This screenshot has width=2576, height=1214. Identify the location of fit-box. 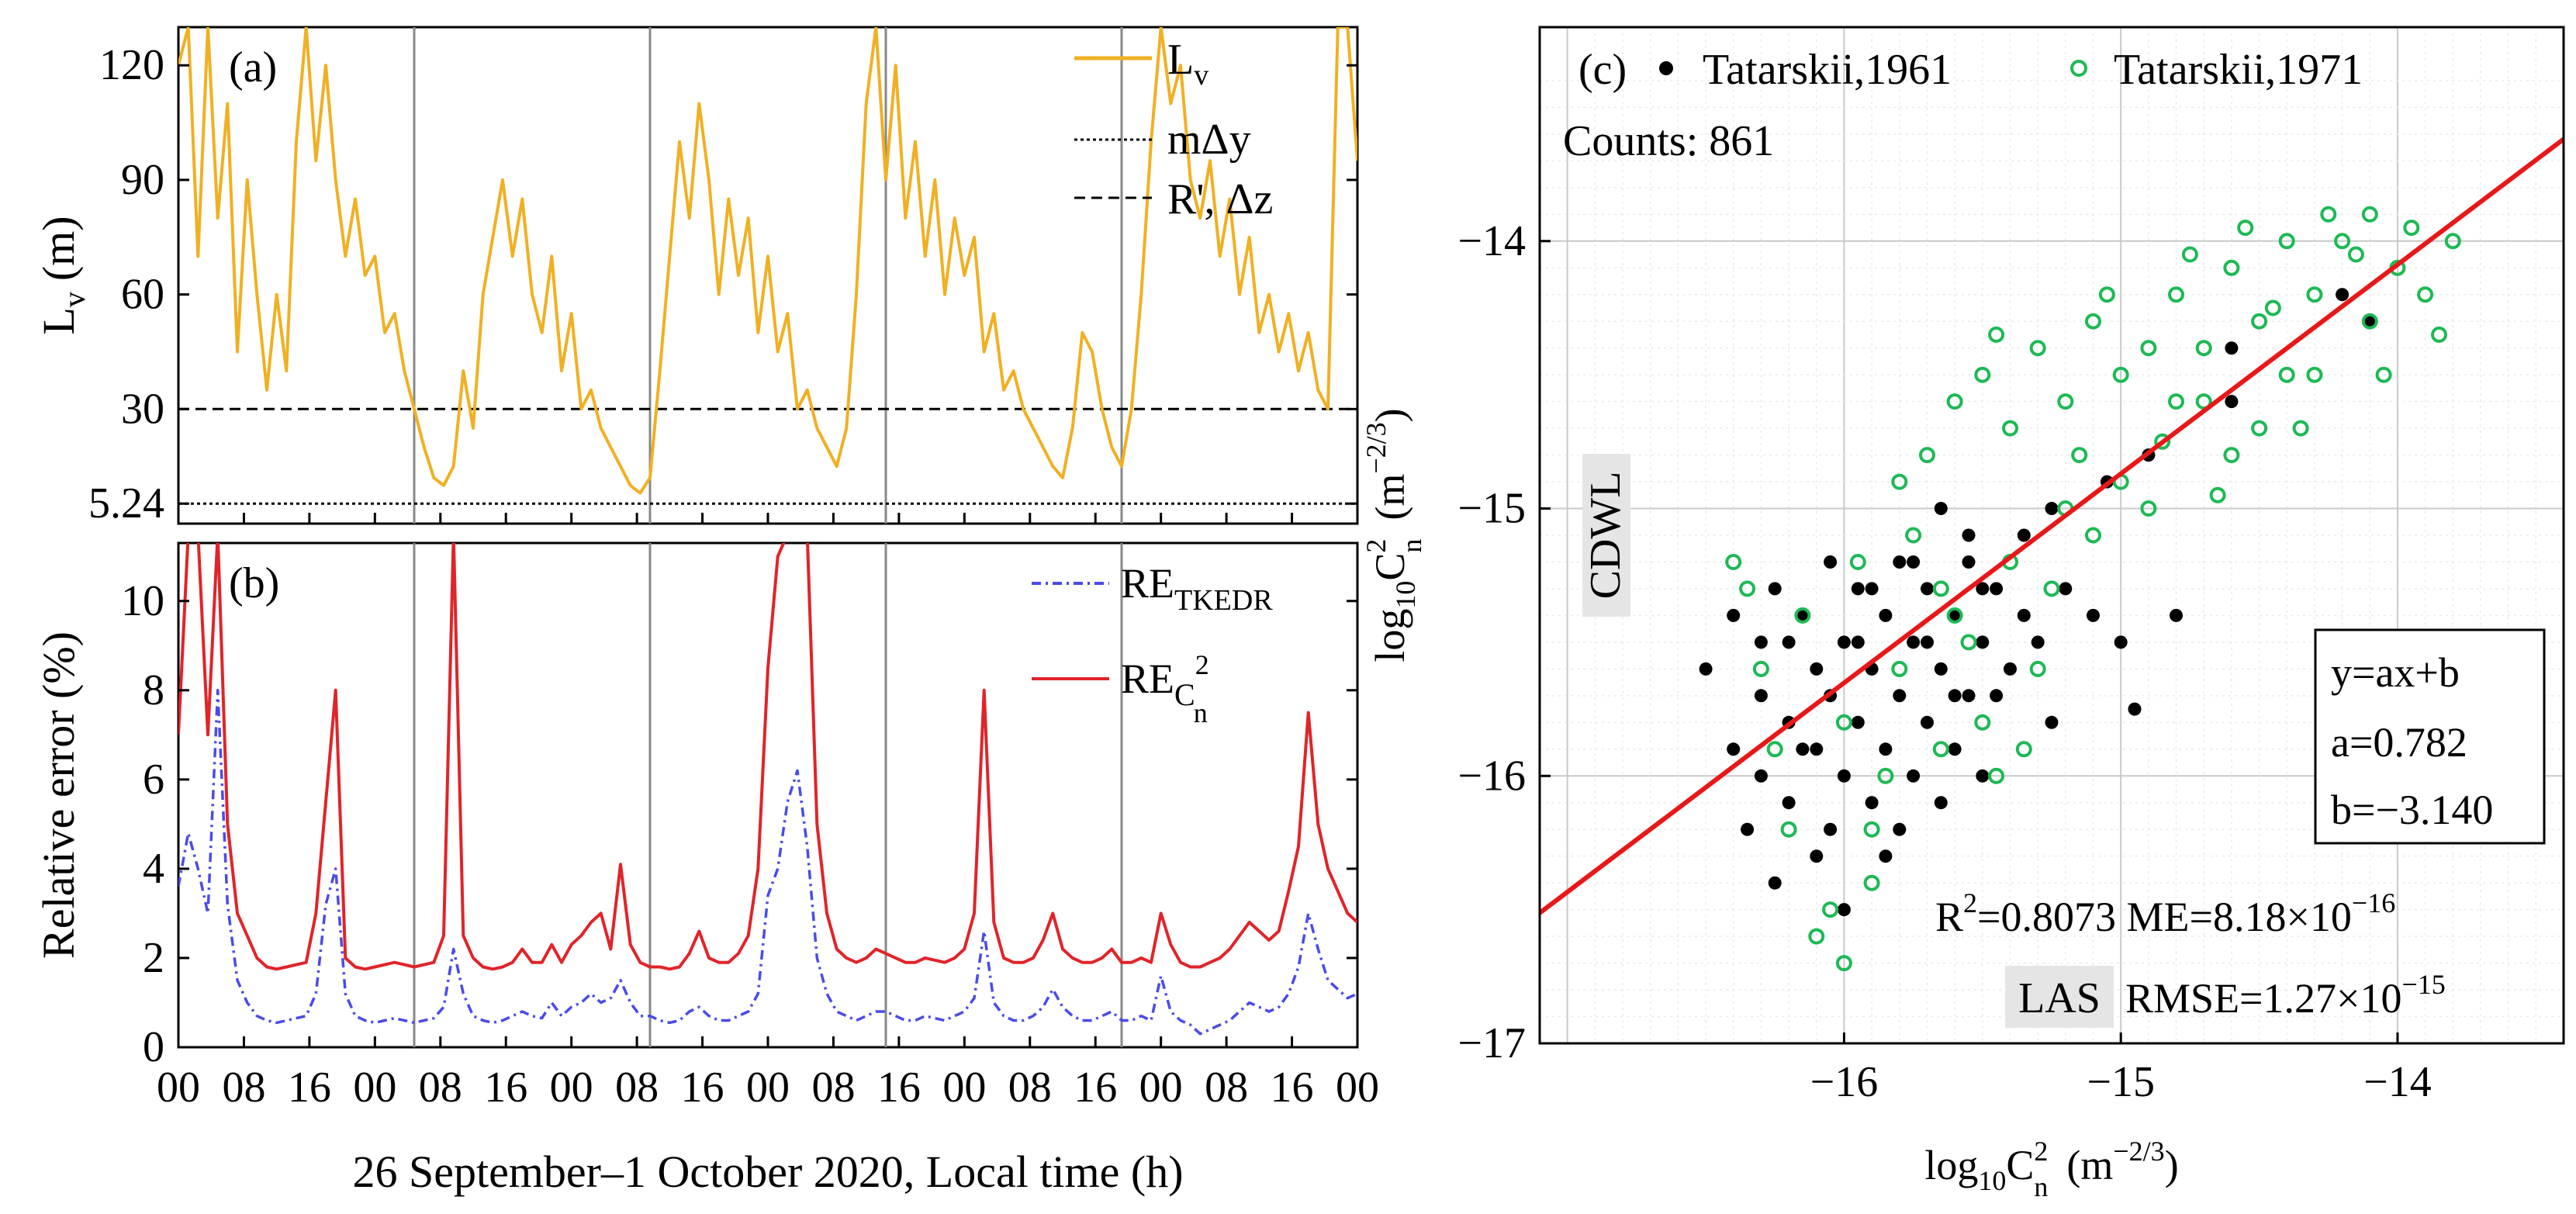
(2430, 736).